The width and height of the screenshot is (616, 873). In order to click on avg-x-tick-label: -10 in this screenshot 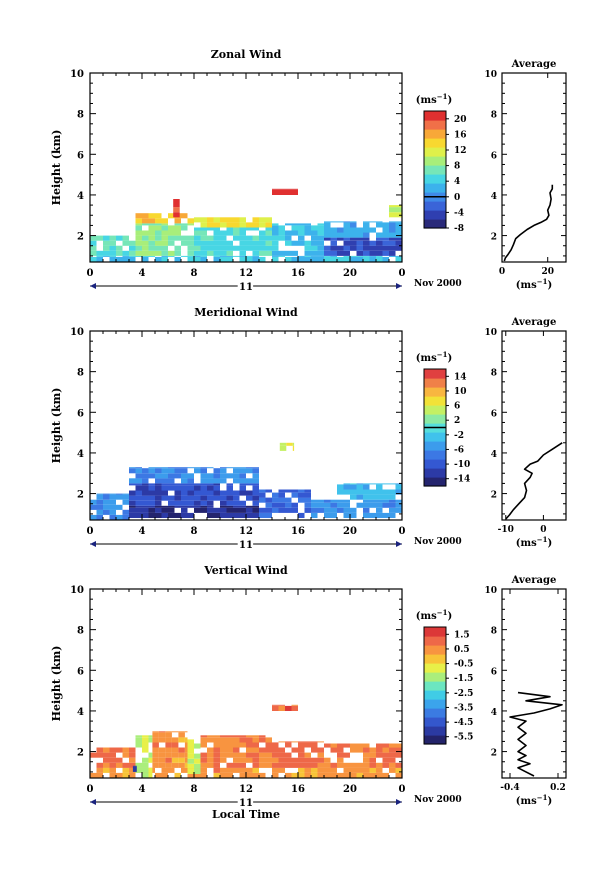, I will do `click(506, 530)`.